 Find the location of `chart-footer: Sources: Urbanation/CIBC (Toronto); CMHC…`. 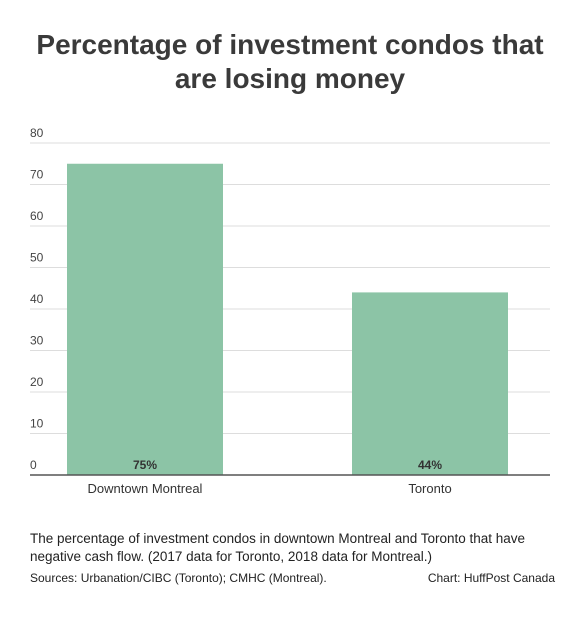

chart-footer: Sources: Urbanation/CIBC (Toronto); CMHC… is located at coordinates (292, 578).